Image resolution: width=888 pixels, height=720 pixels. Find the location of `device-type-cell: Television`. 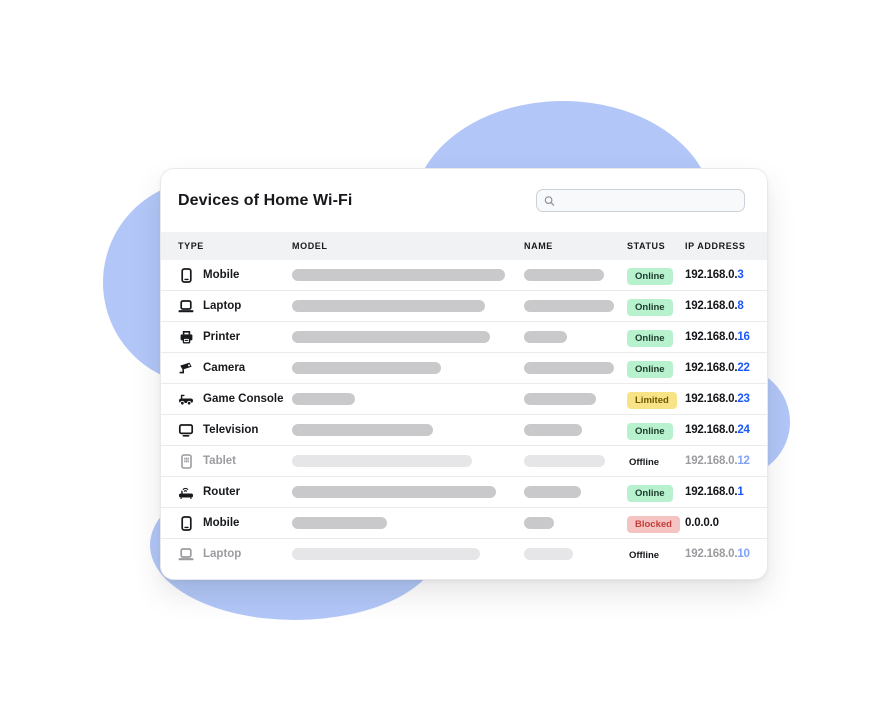

device-type-cell: Television is located at coordinates (235, 430).